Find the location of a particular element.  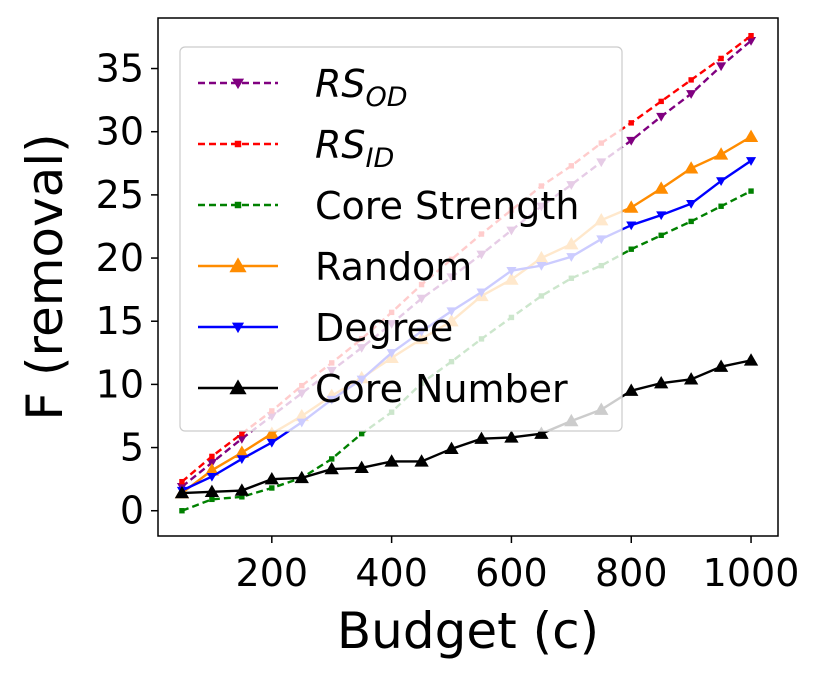

legend-marker-core-strength is located at coordinates (238, 205).